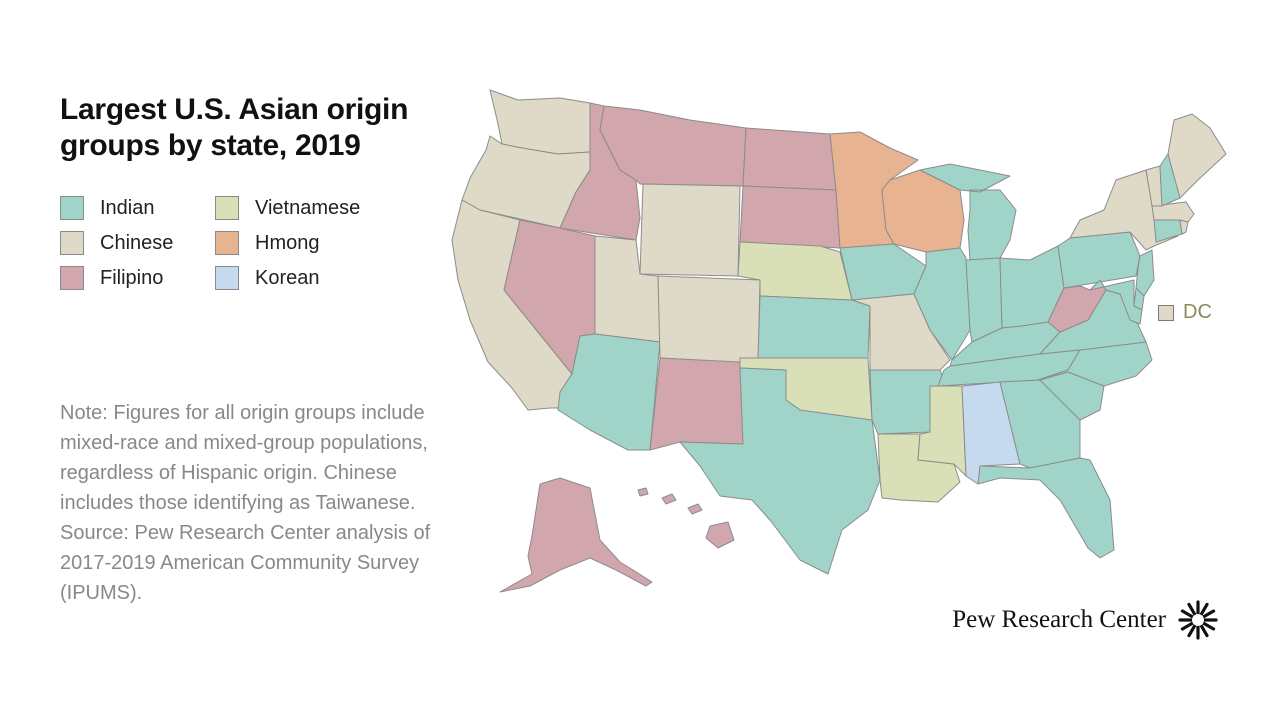  I want to click on state-AK, so click(576, 535).